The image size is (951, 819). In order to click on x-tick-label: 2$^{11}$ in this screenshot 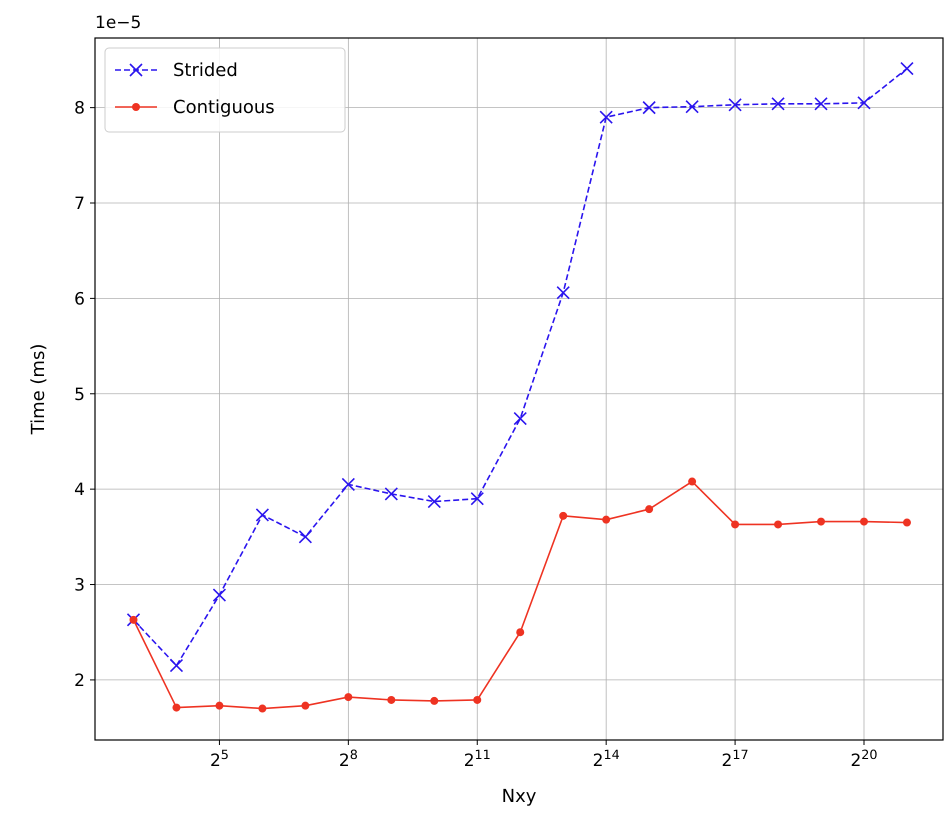, I will do `click(477, 759)`.